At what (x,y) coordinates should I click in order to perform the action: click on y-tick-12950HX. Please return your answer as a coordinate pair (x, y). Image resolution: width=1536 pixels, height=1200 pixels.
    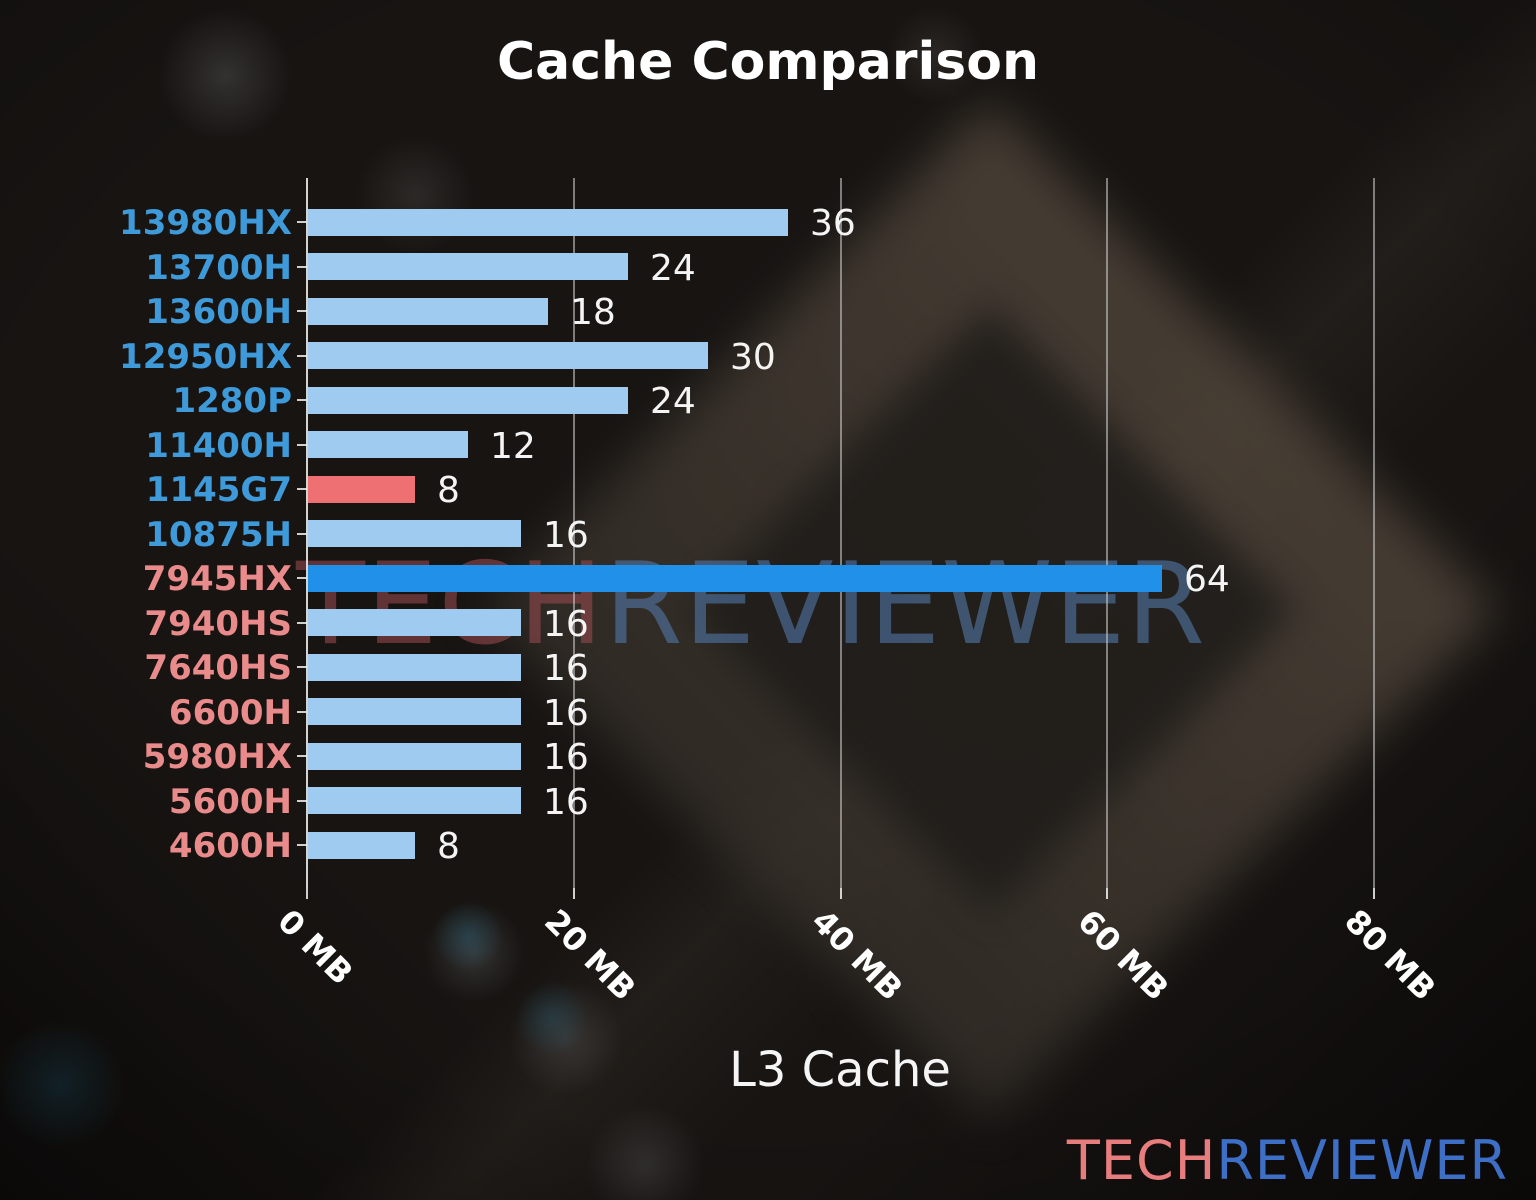
    Looking at the image, I should click on (302, 355).